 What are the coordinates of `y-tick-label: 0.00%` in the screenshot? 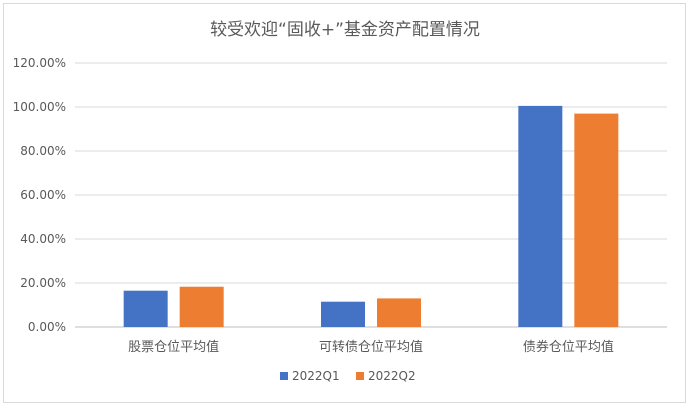 It's located at (47, 327).